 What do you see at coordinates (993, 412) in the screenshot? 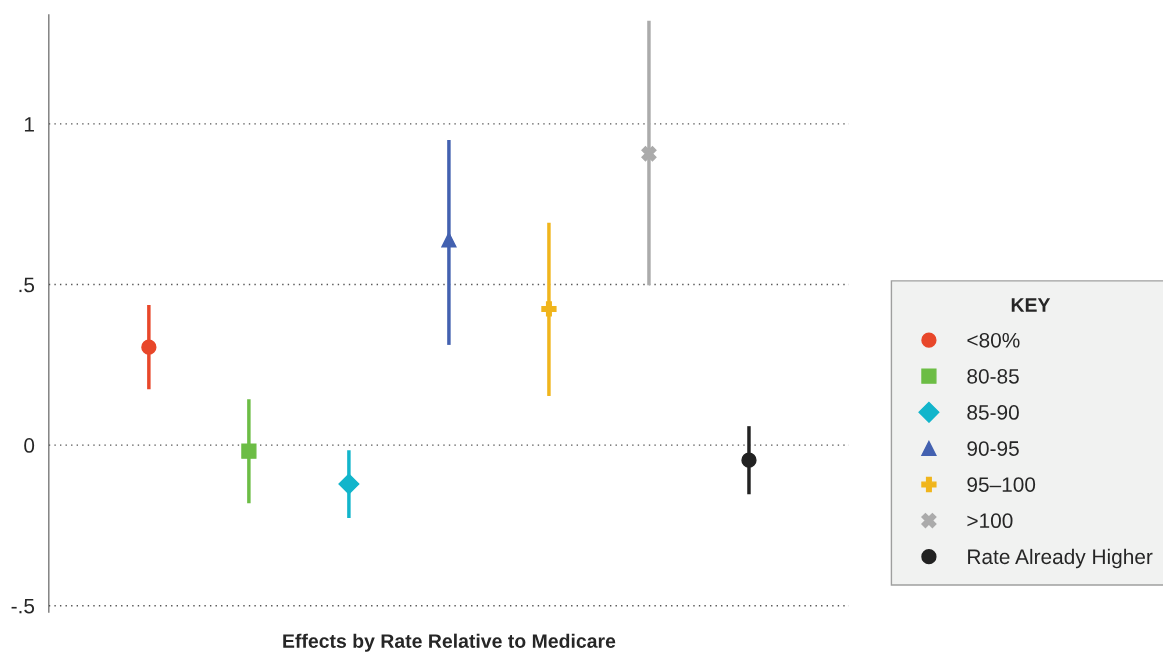
I see `legend-label: 85-90` at bounding box center [993, 412].